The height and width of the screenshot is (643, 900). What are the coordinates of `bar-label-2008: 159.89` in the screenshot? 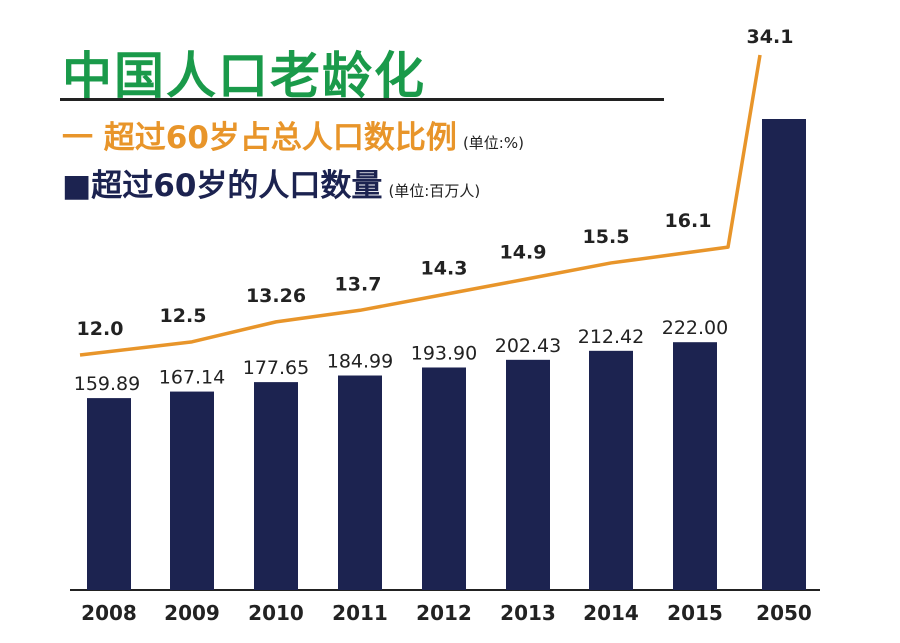 It's located at (107, 384).